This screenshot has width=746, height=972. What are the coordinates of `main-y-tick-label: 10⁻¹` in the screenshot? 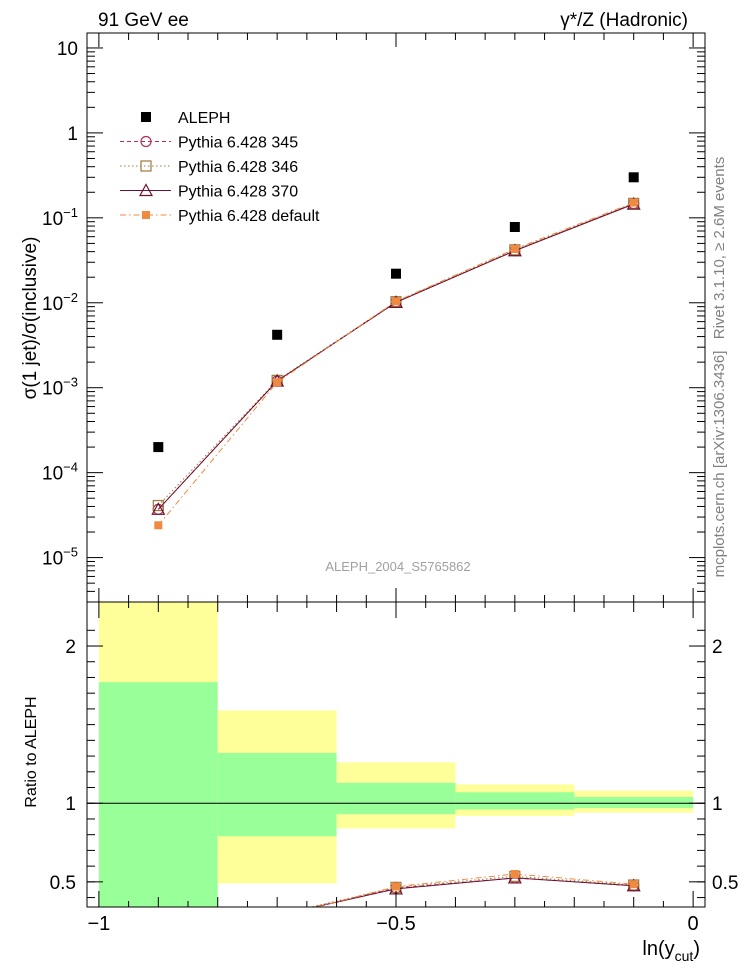 It's located at (60, 217).